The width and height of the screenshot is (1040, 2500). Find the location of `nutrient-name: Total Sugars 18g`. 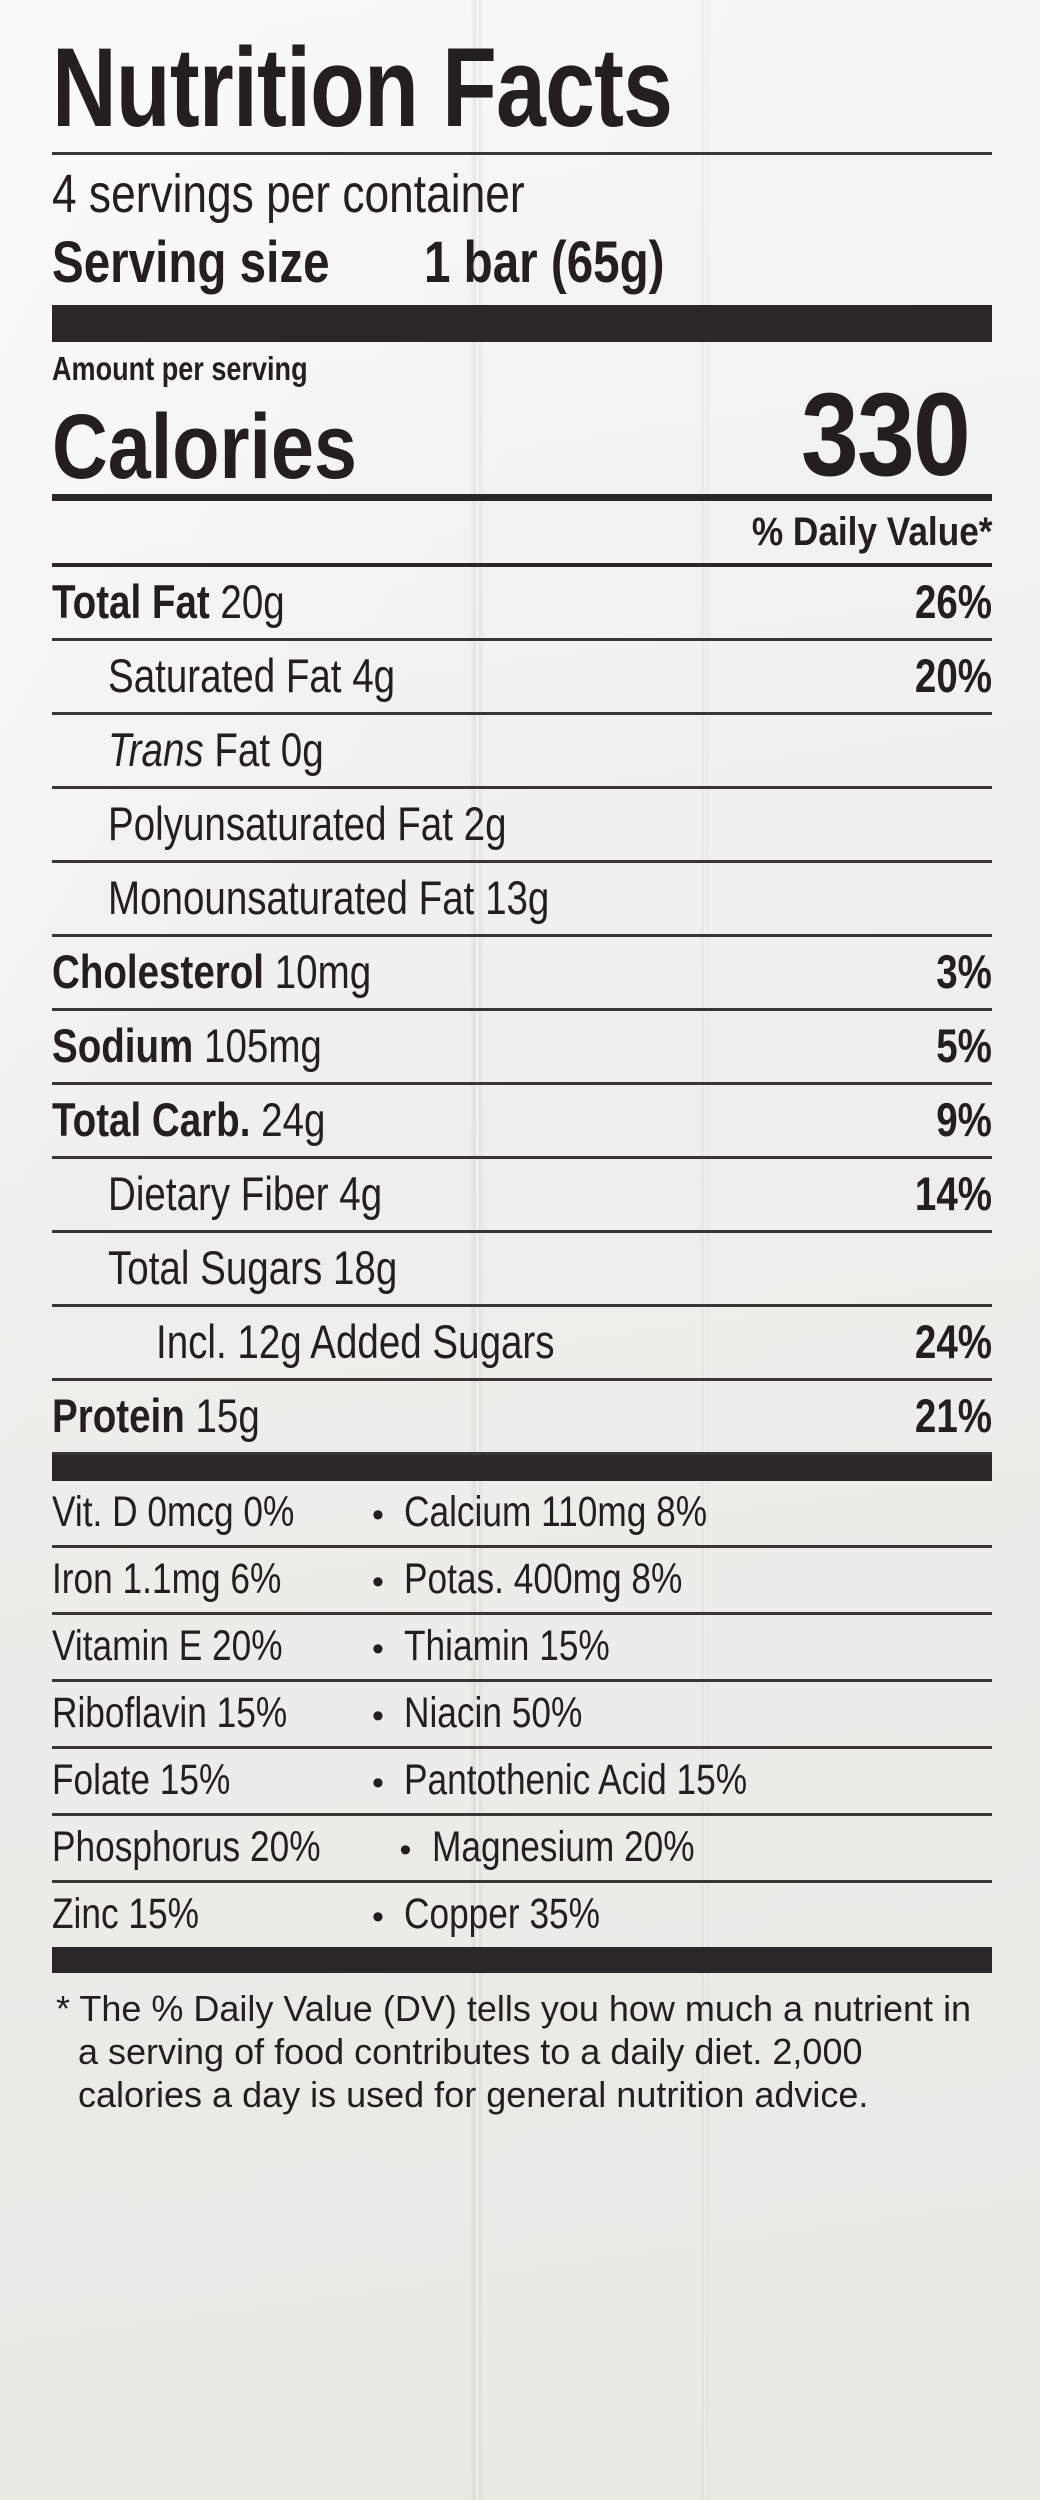

nutrient-name: Total Sugars 18g is located at coordinates (541, 1267).